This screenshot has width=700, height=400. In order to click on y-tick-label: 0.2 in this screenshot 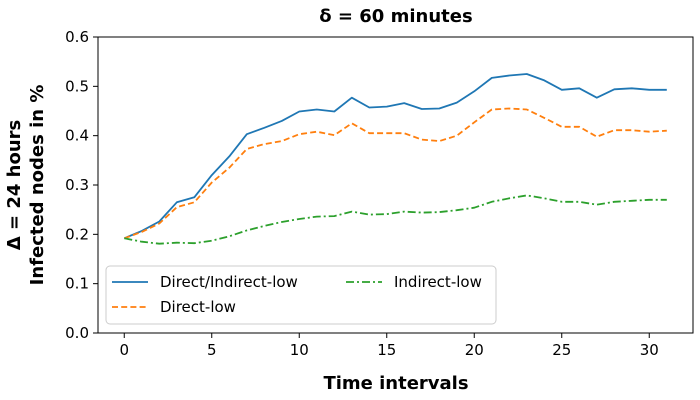, I will do `click(77, 234)`.